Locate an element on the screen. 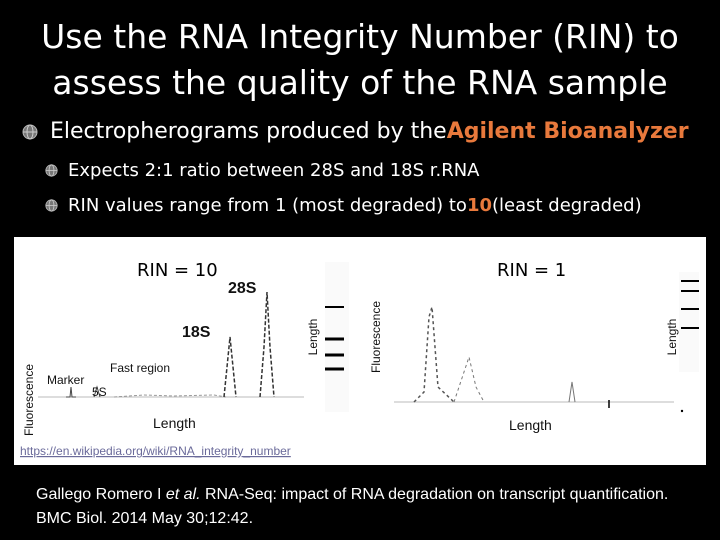  left-28s-label: 28S is located at coordinates (242, 288).